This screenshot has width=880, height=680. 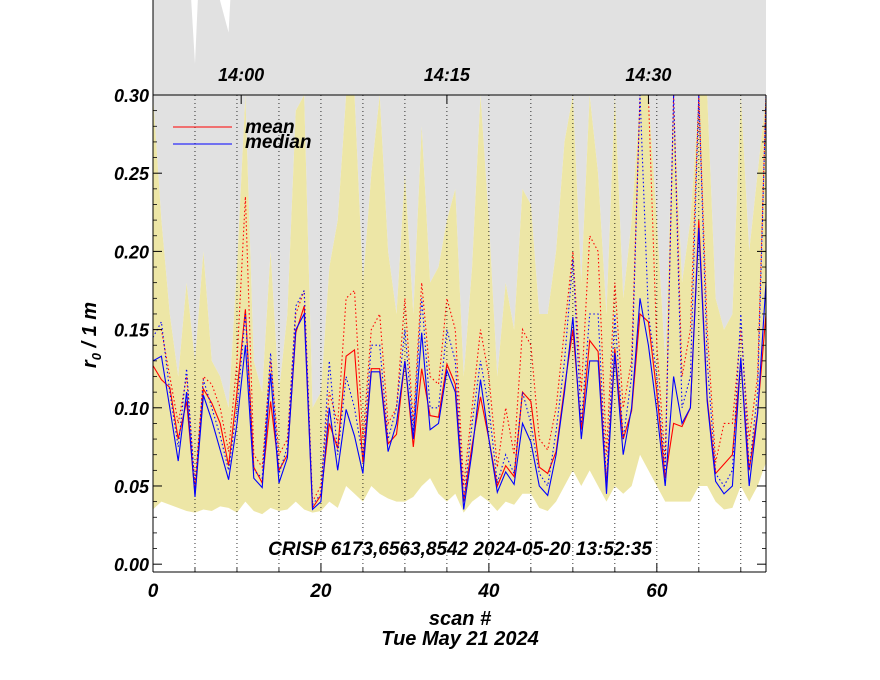 I want to click on x-axis-title: scan #, so click(x=460, y=619).